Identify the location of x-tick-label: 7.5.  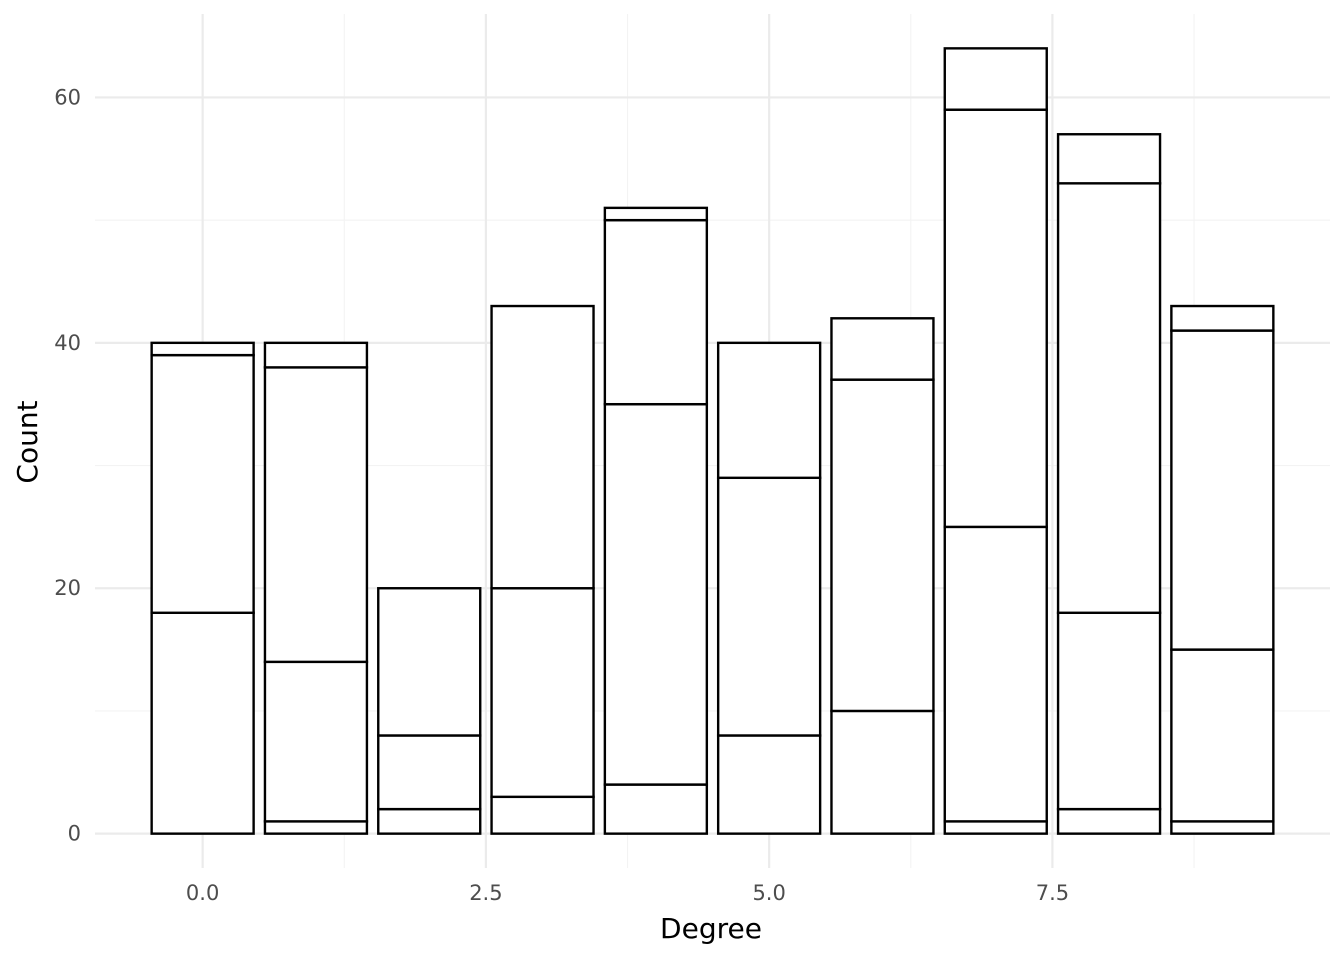
(1052, 893).